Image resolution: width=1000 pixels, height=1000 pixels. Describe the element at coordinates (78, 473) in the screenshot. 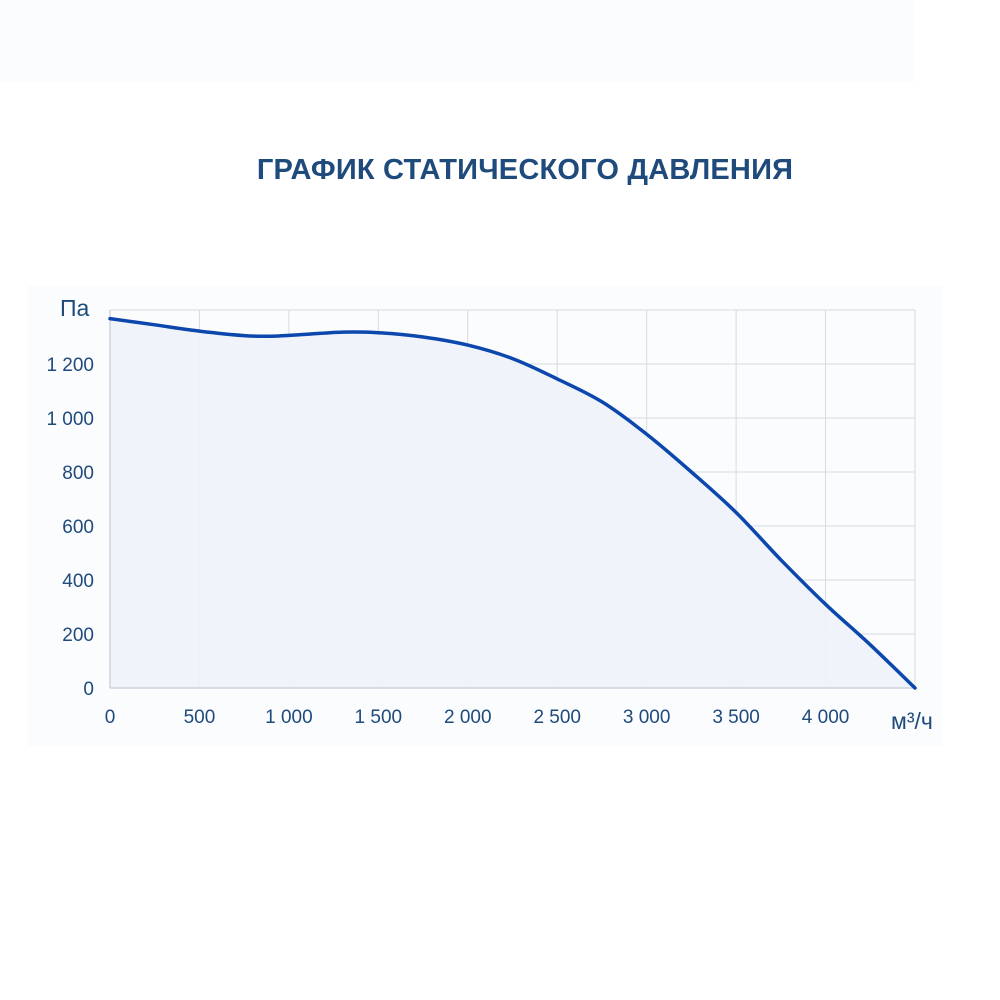

I see `y-tick-label: 800` at that location.